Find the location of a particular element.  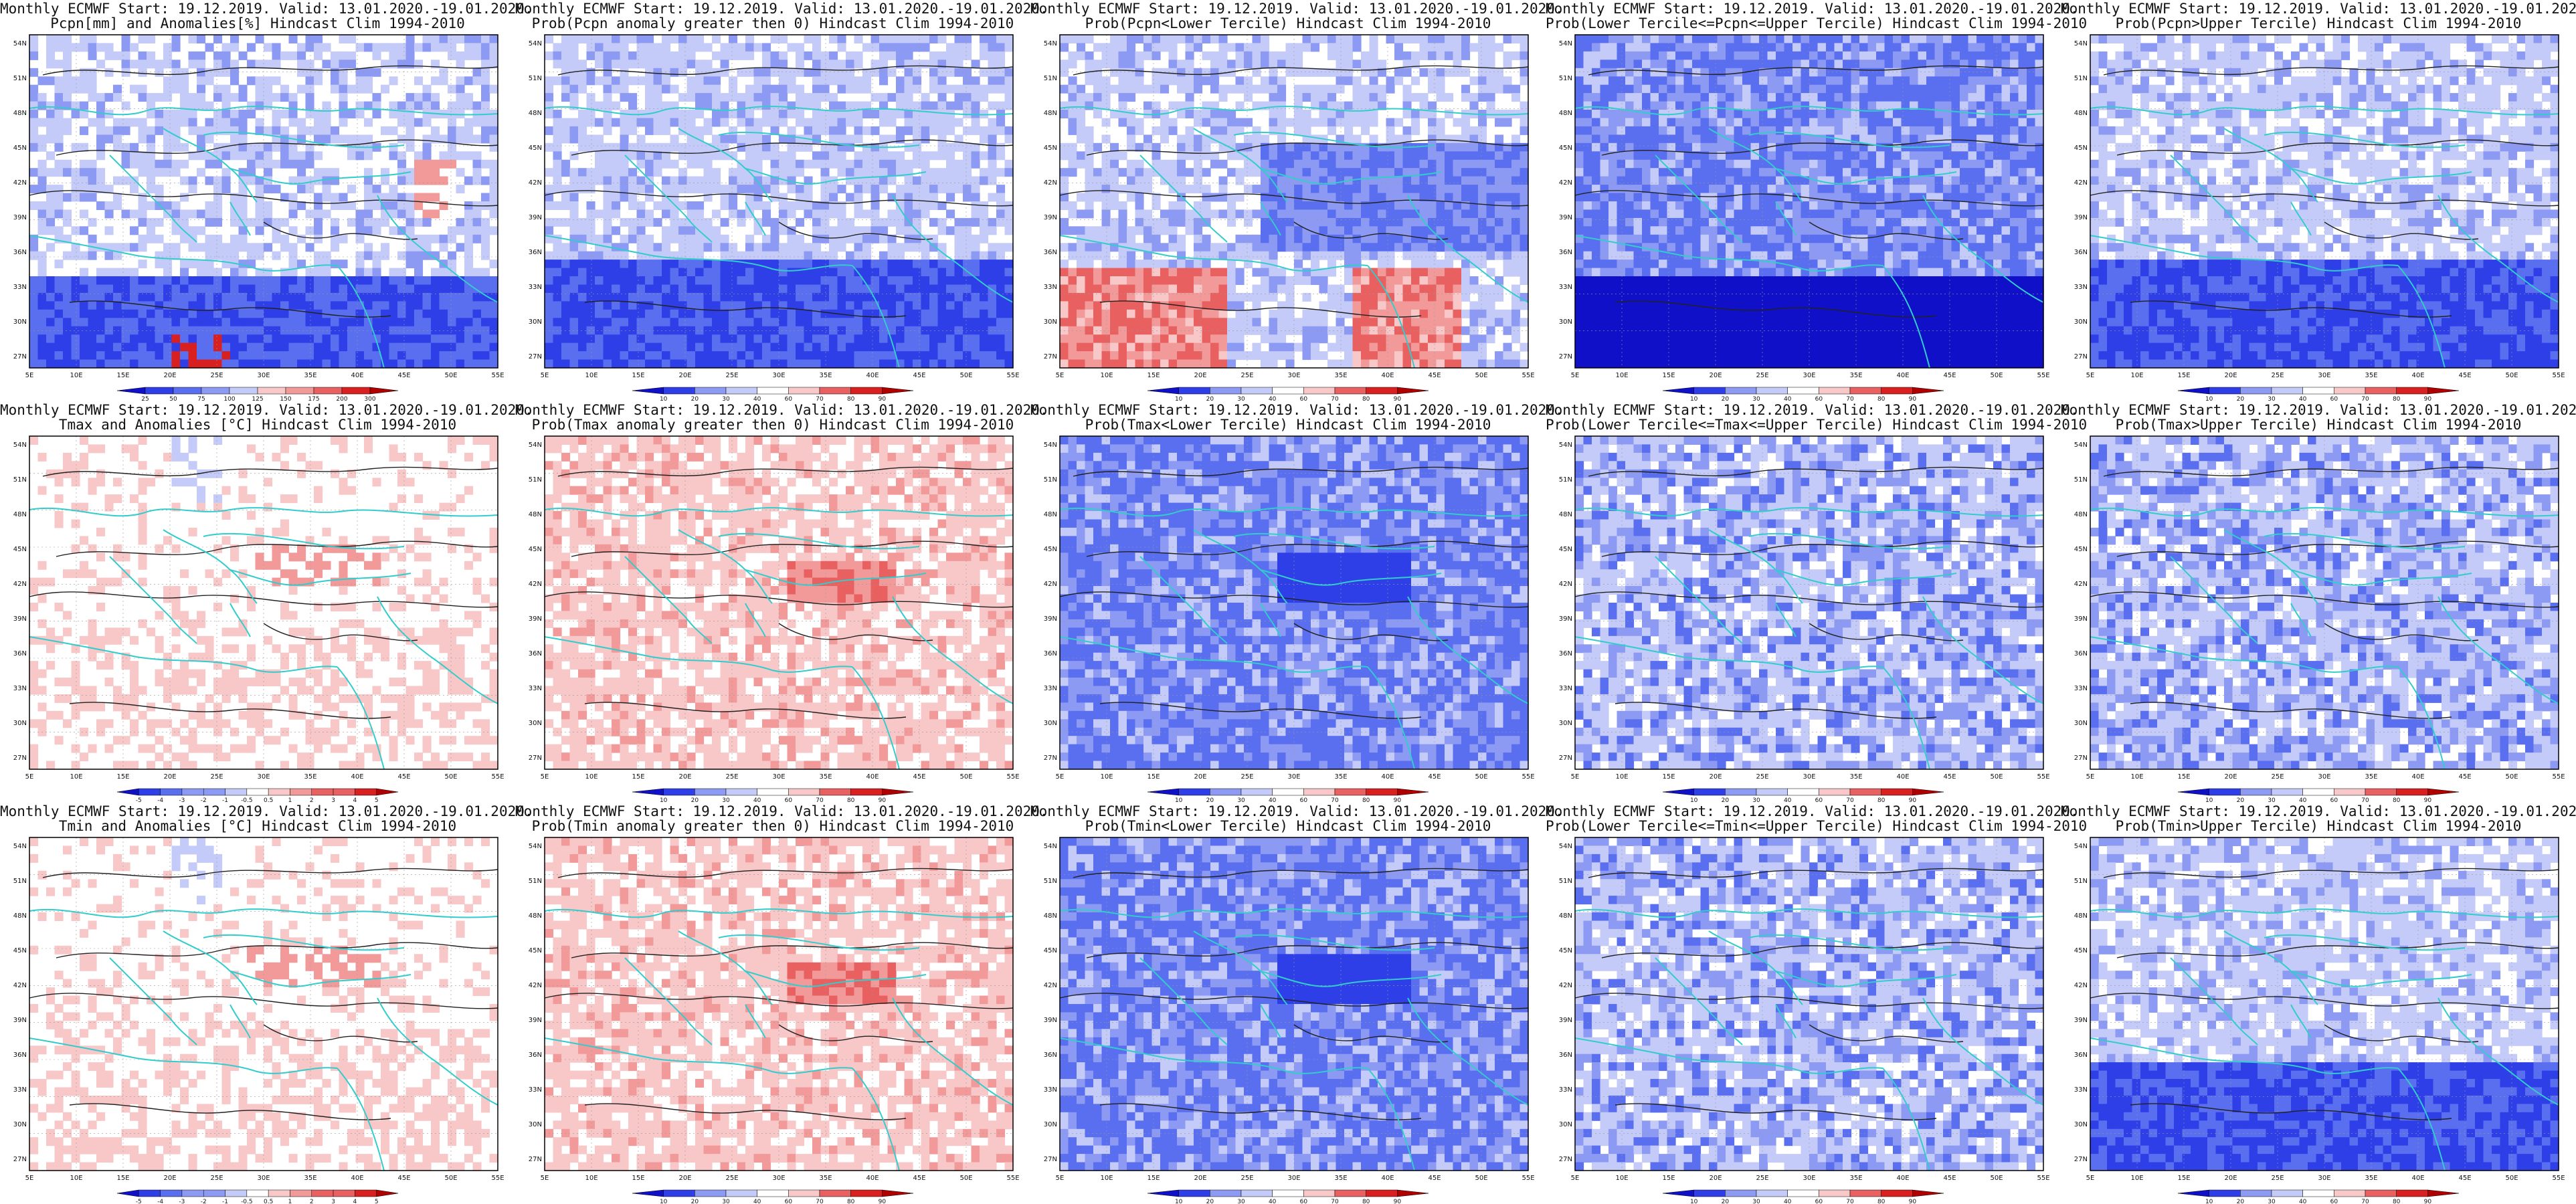

map-frame is located at coordinates (263, 201).